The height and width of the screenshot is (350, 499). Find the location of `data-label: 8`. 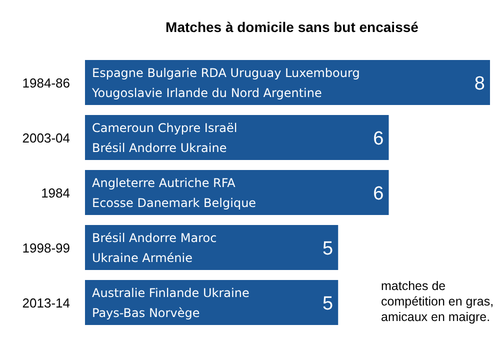

data-label: 8 is located at coordinates (479, 84).